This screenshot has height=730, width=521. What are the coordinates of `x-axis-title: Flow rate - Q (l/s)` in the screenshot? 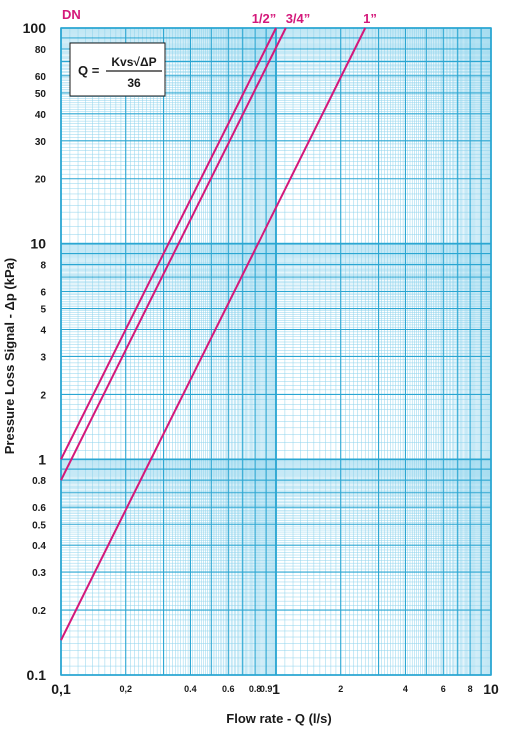 It's located at (278, 718).